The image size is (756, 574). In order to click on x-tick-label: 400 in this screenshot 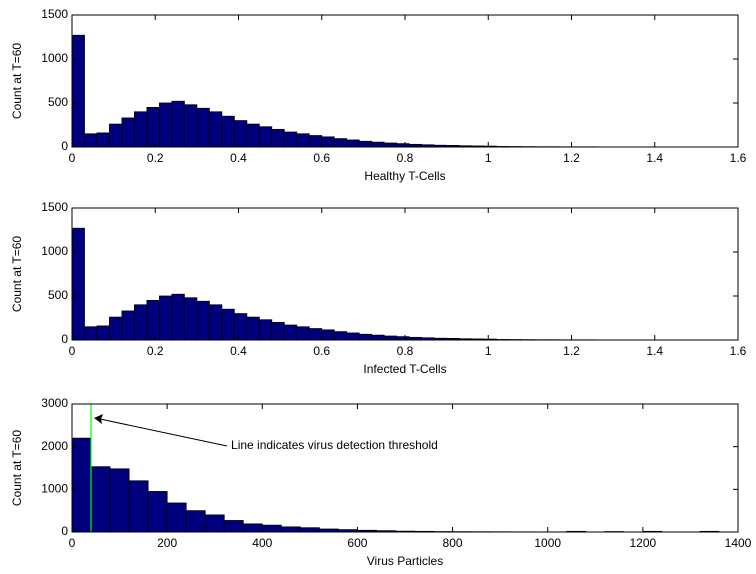, I will do `click(262, 543)`.